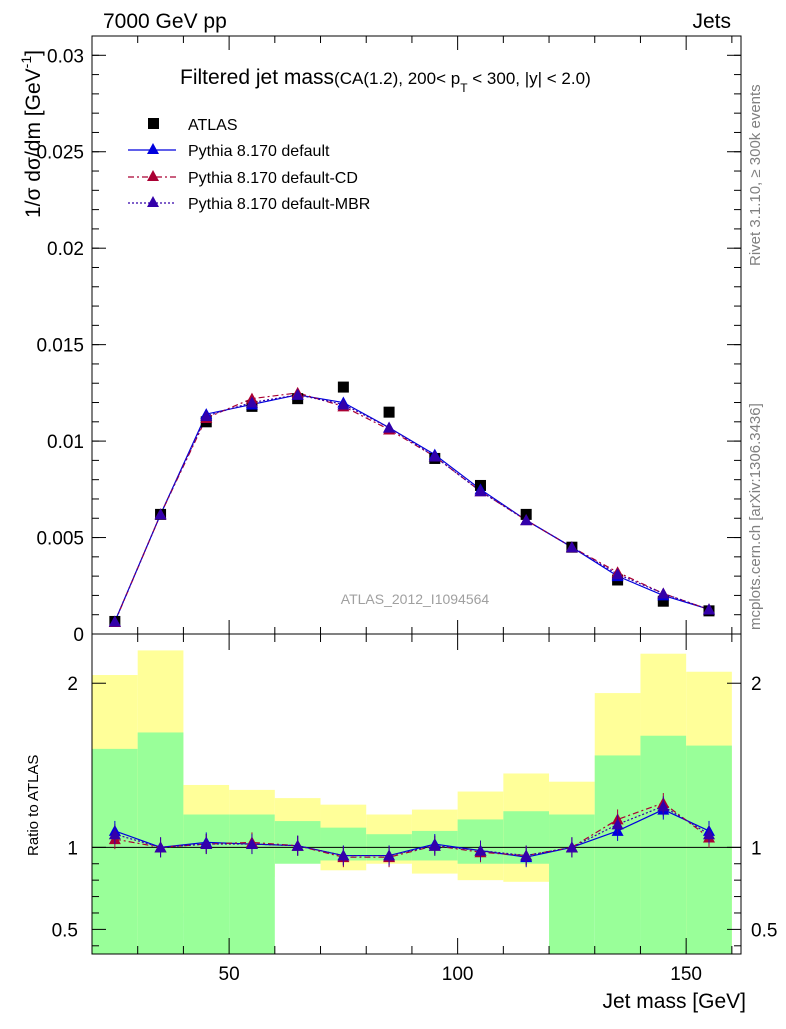  I want to click on ratio-y-tick-label: 0.5, so click(65, 930).